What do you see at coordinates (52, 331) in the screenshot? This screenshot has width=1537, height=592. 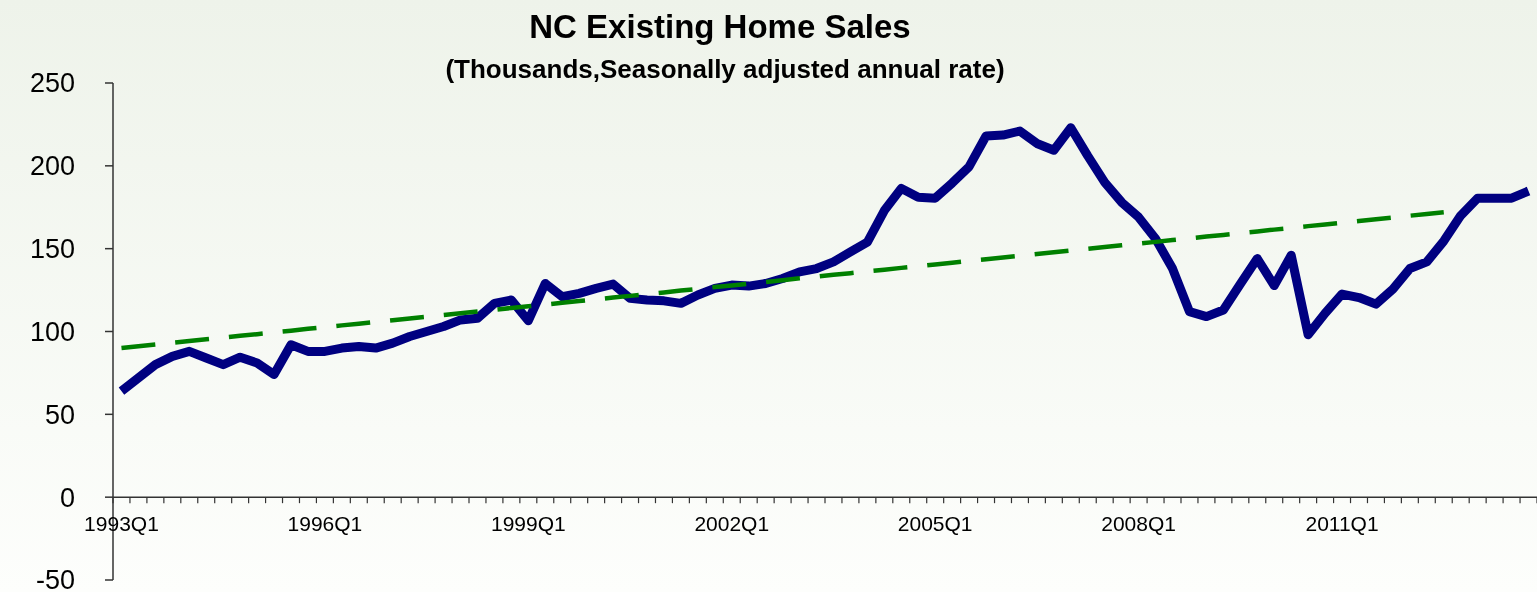 I see `y-tick-label: 100` at bounding box center [52, 331].